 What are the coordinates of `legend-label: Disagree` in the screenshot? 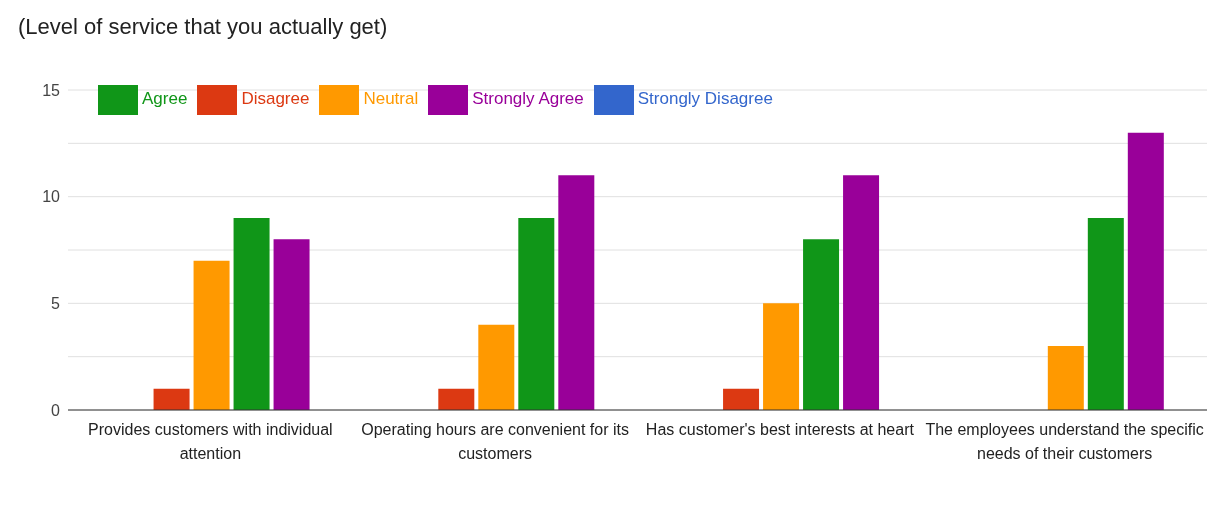 It's located at (275, 99).